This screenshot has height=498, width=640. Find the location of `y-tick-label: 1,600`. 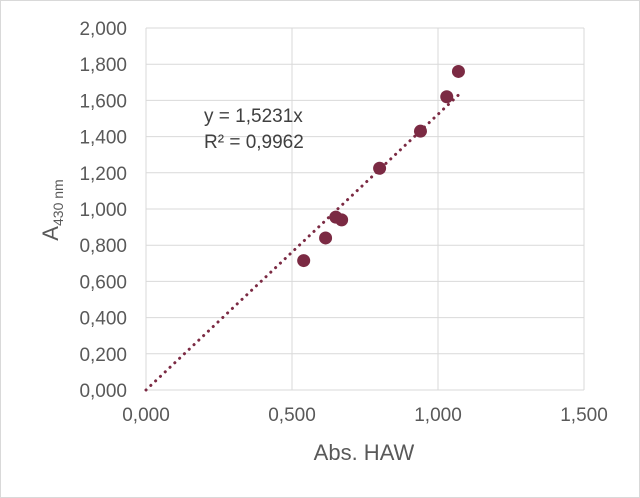

y-tick-label: 1,600 is located at coordinates (103, 101).